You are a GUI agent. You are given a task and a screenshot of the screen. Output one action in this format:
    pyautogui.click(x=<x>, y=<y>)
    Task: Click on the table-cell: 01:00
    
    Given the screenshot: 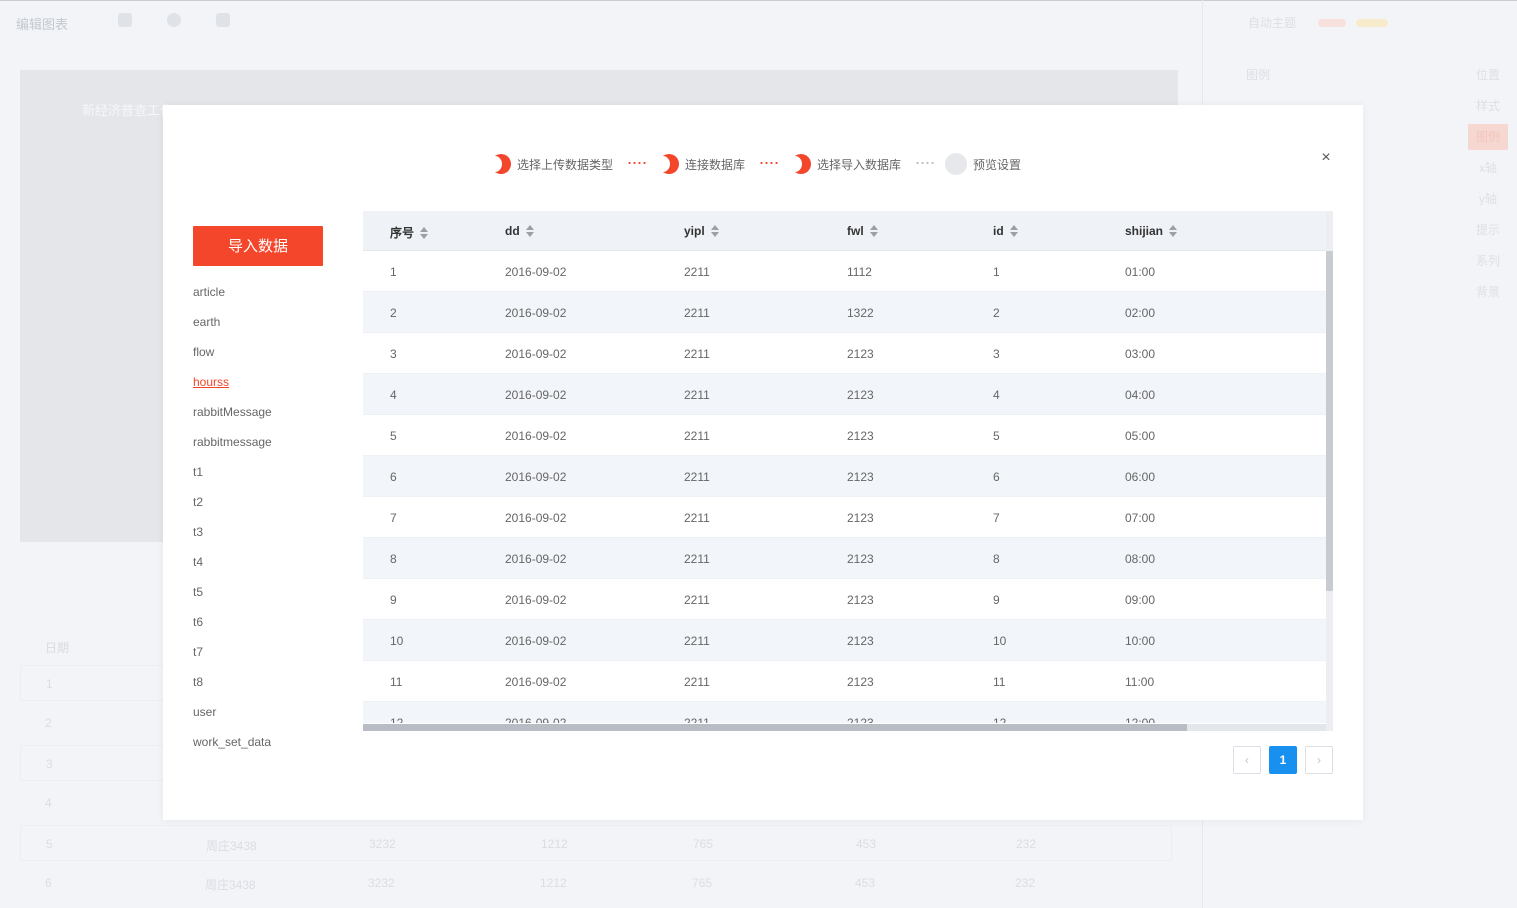 What is the action you would take?
    pyautogui.click(x=1140, y=272)
    